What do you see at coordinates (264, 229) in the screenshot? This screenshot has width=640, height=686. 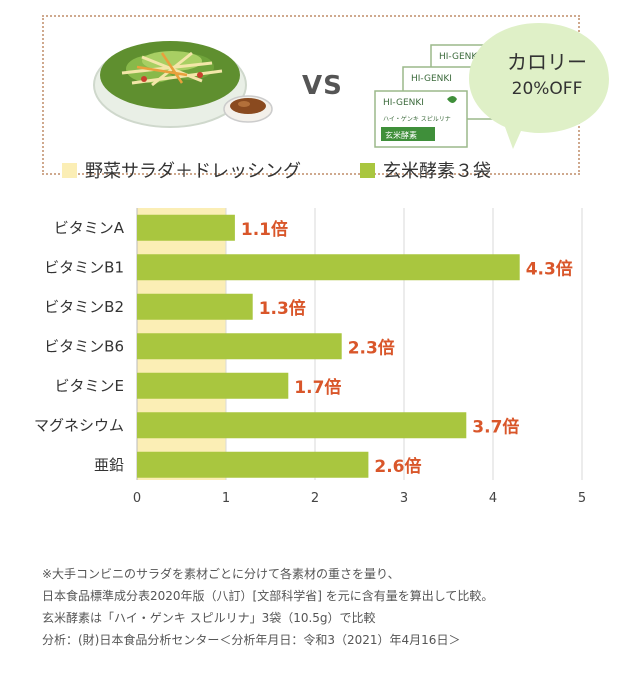 I see `value-label: 1.1倍` at bounding box center [264, 229].